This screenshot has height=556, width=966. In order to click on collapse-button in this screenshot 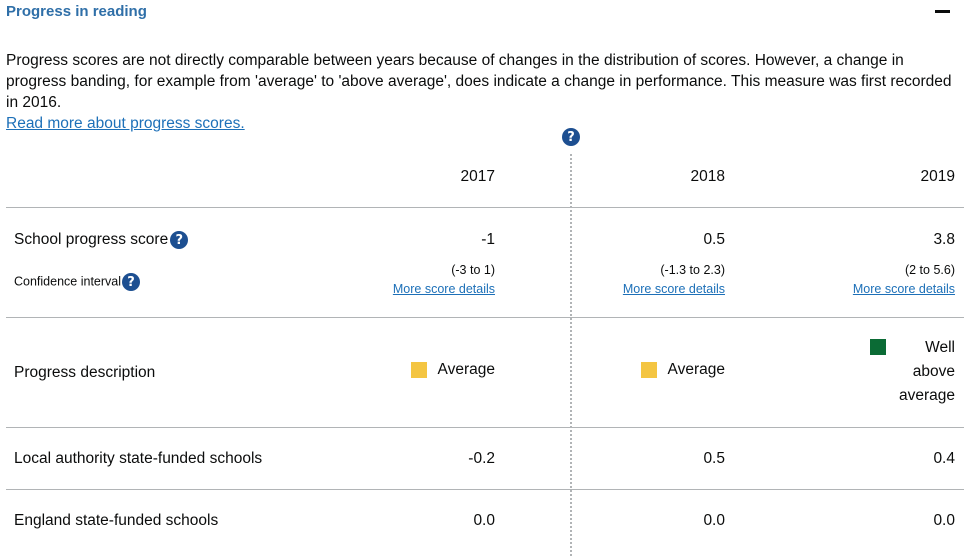, I will do `click(943, 12)`.